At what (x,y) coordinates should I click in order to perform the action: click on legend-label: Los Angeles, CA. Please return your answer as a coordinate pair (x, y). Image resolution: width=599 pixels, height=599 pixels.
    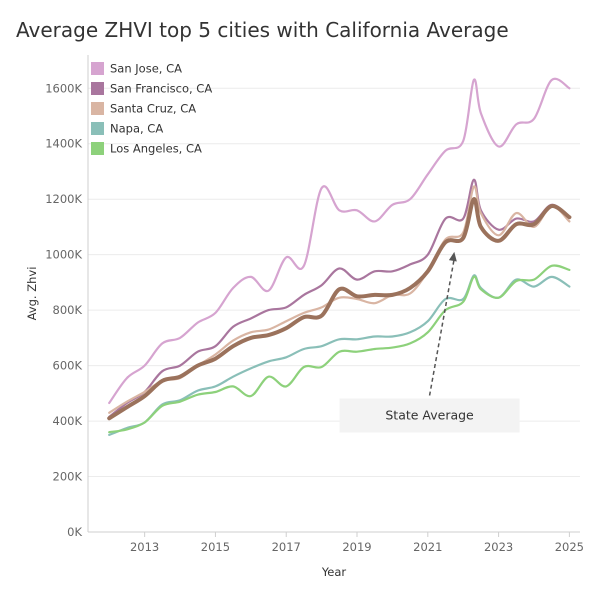
    Looking at the image, I should click on (156, 149).